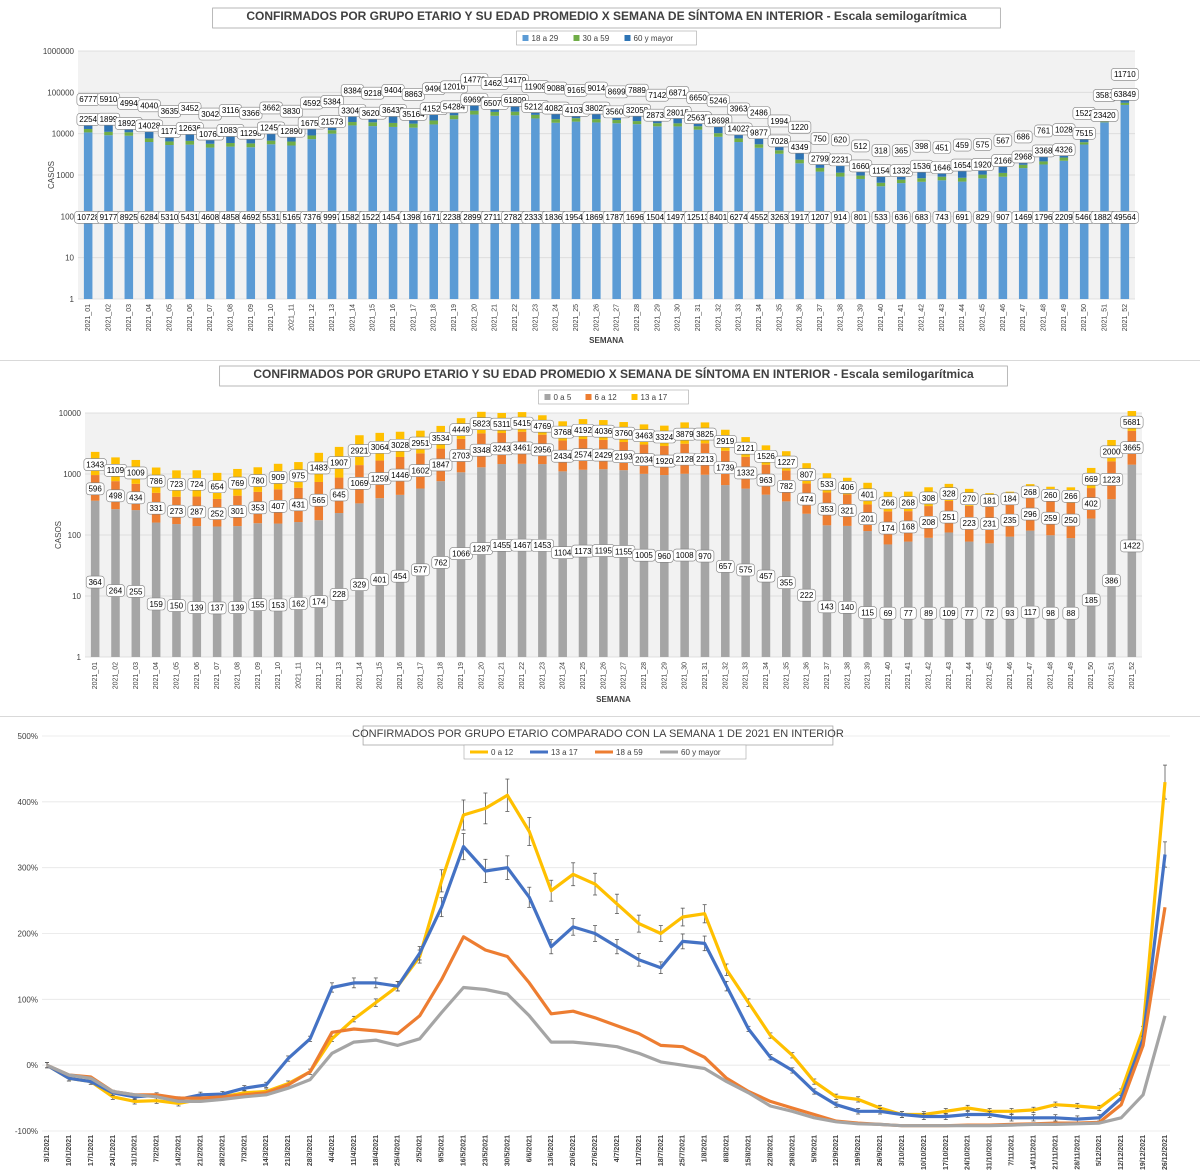 The width and height of the screenshot is (1200, 1176). I want to click on data-label-0a5-28: 960, so click(665, 556).